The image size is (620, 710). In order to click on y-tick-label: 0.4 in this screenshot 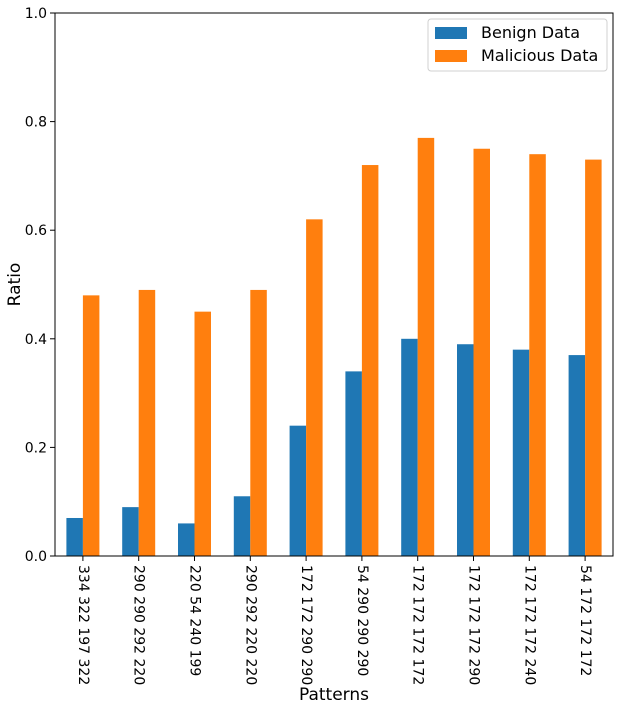, I will do `click(36, 340)`.